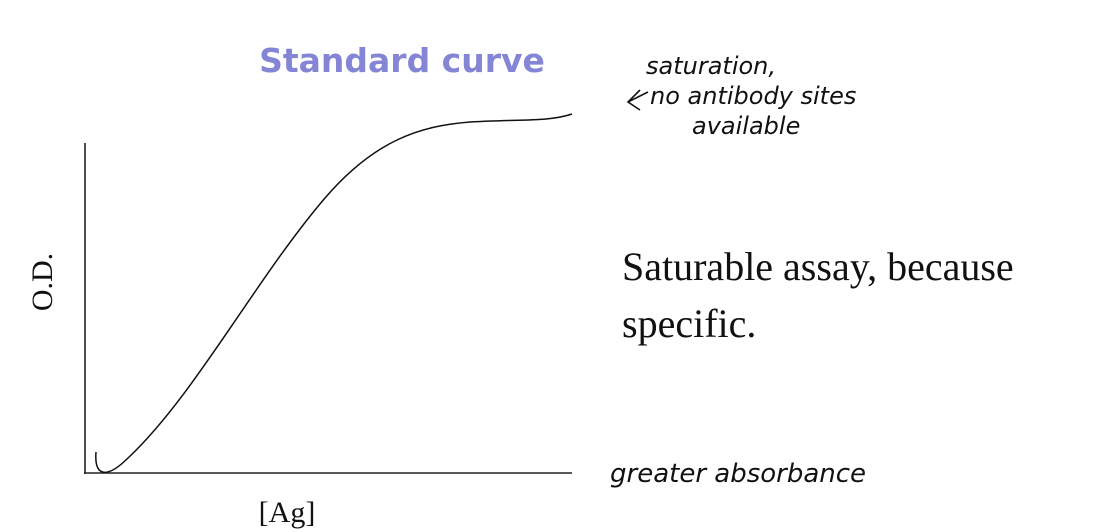  Describe the element at coordinates (637, 100) in the screenshot. I see `arrow` at that location.